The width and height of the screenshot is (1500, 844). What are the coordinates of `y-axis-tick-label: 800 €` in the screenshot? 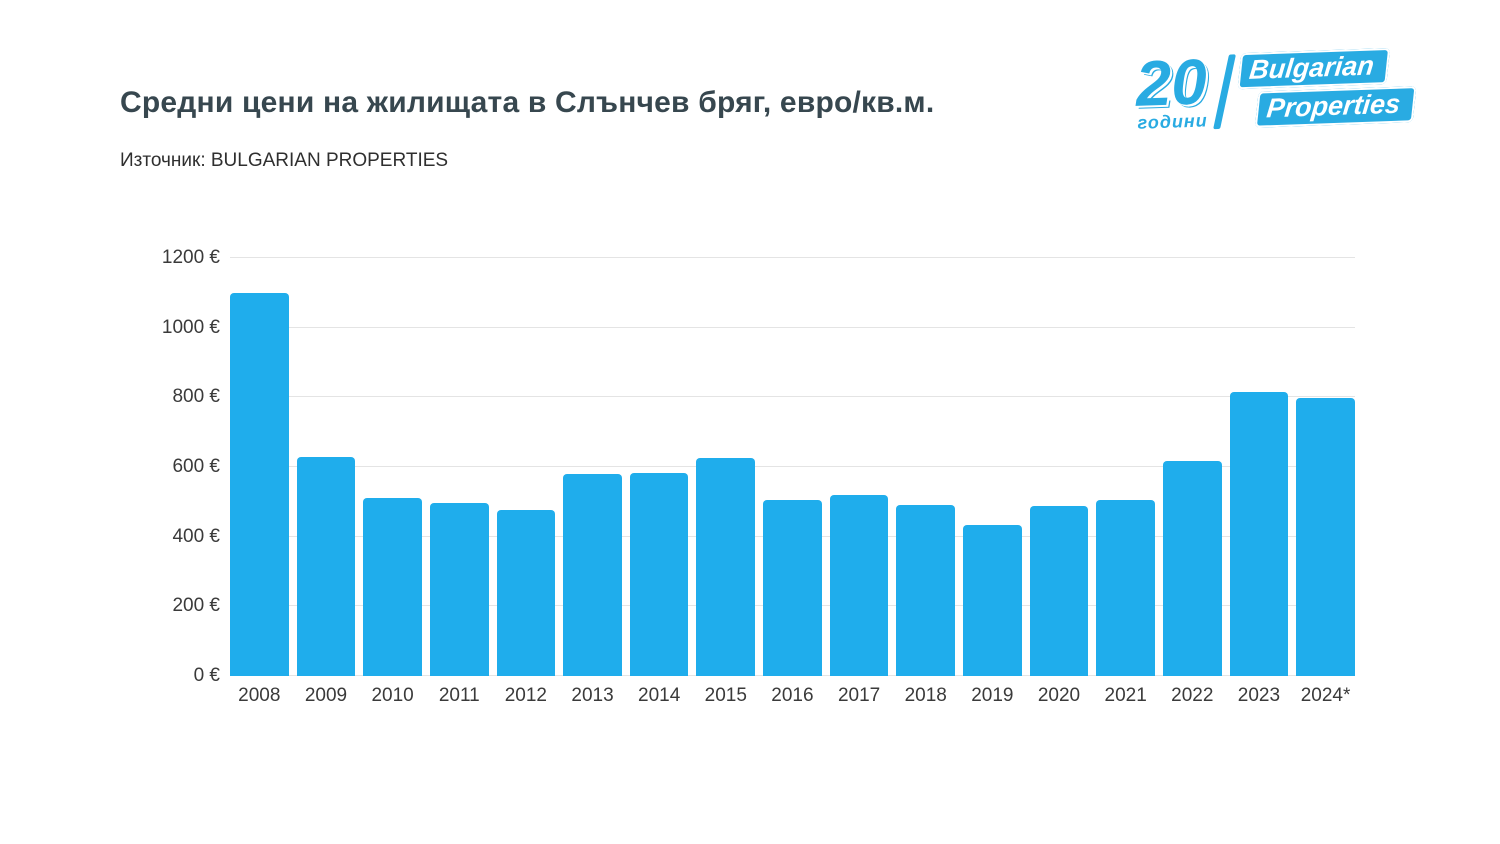 It's located at (196, 397).